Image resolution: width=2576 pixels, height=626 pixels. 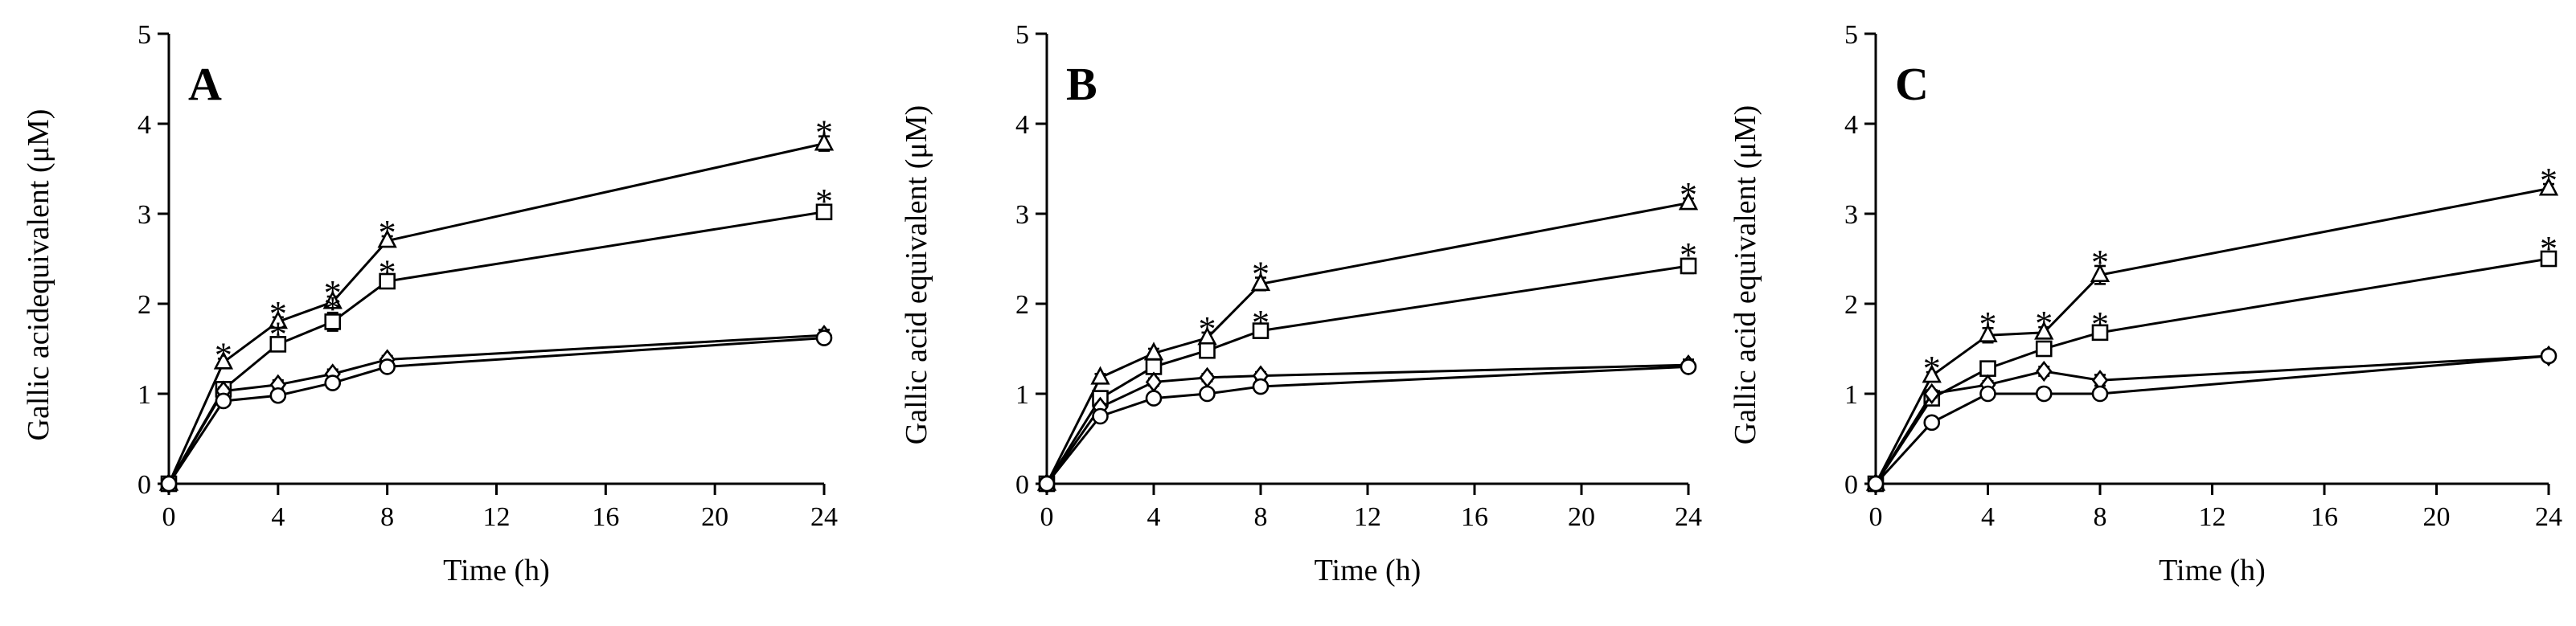 What do you see at coordinates (144, 305) in the screenshot?
I see `y-tick-label: 2` at bounding box center [144, 305].